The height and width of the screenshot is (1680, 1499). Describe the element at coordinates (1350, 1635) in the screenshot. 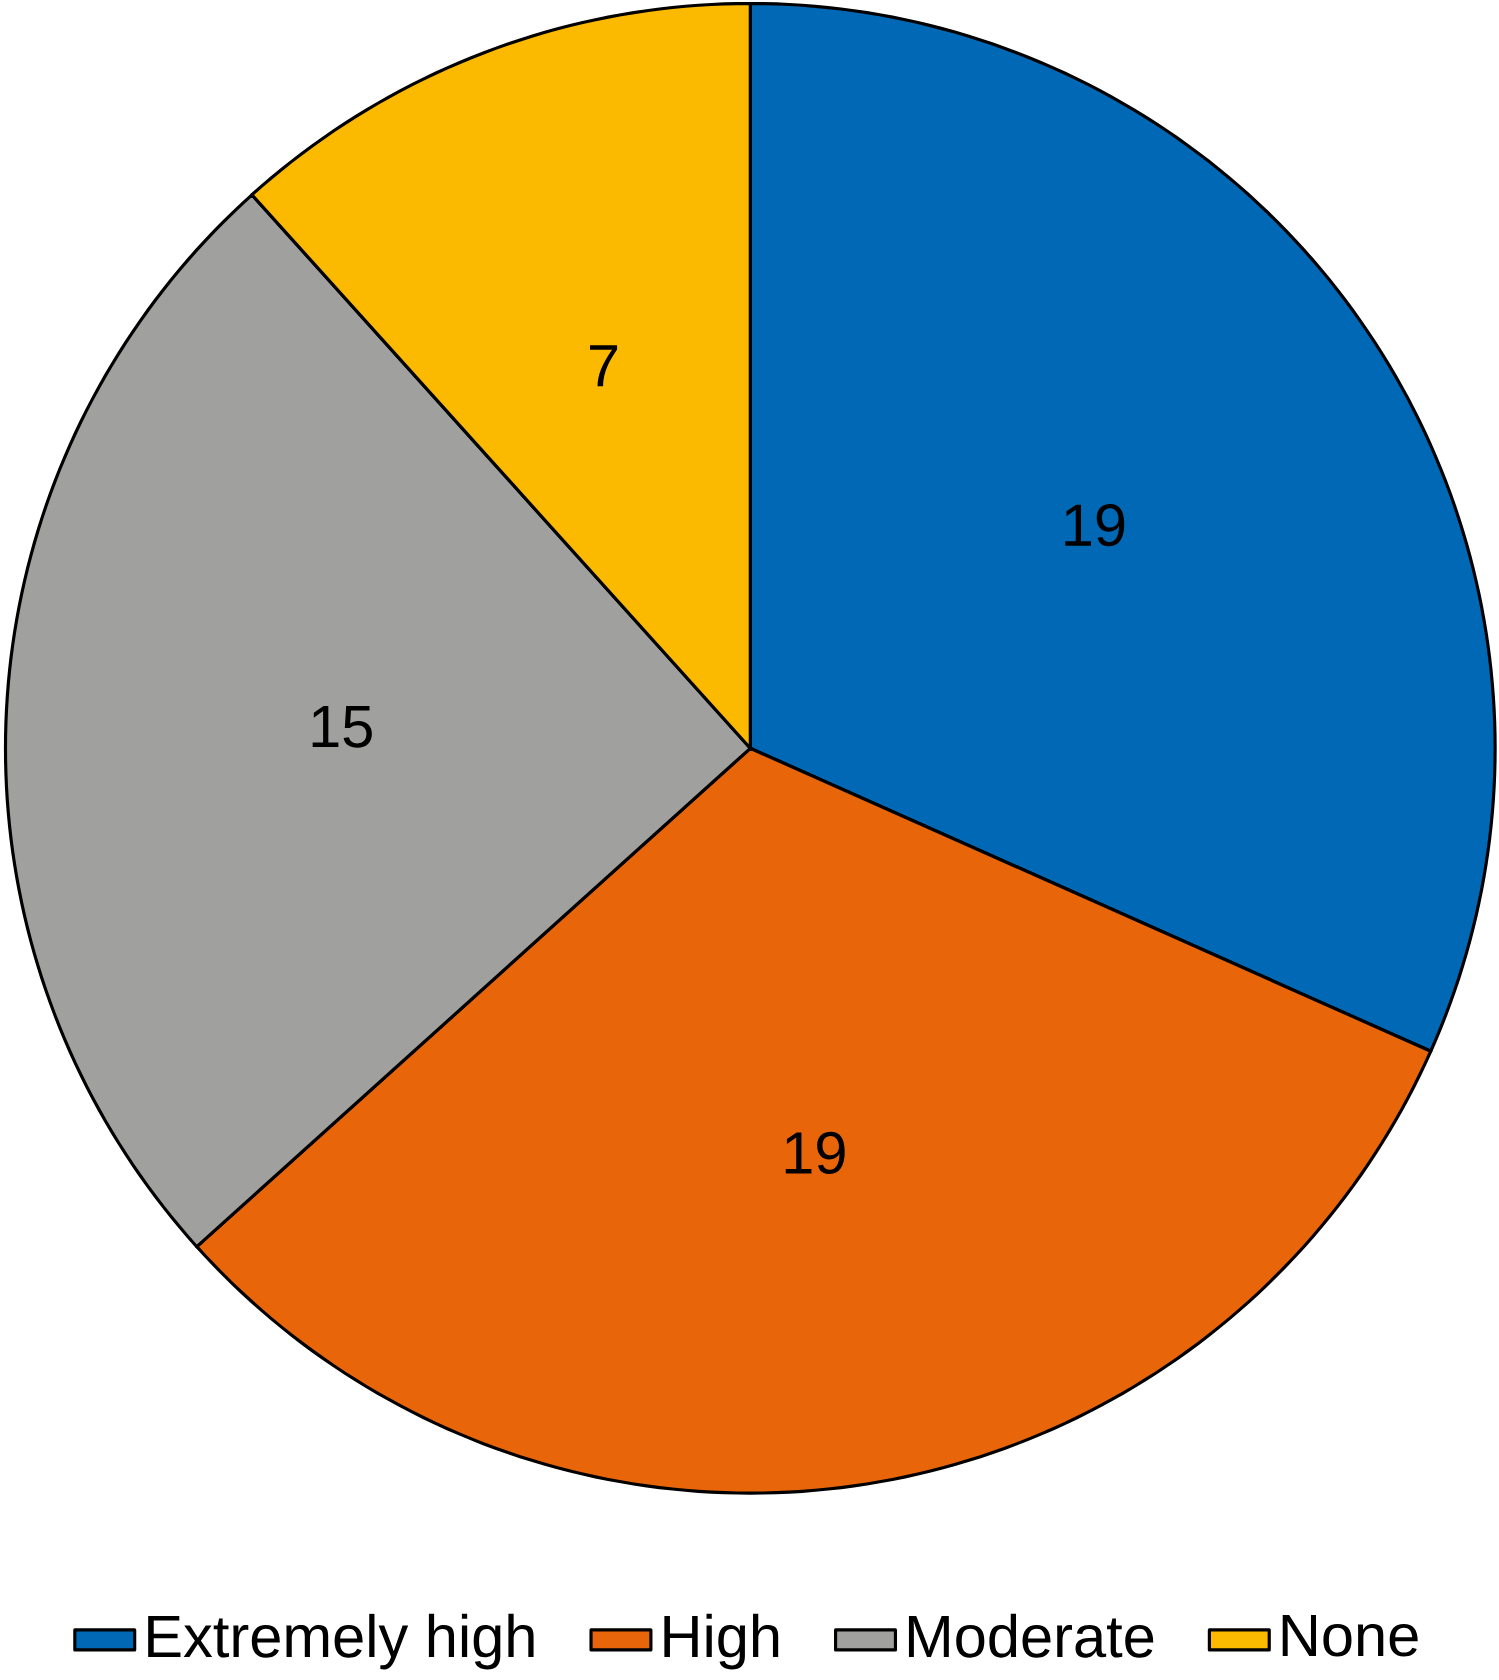

I see `legend-label: None` at that location.